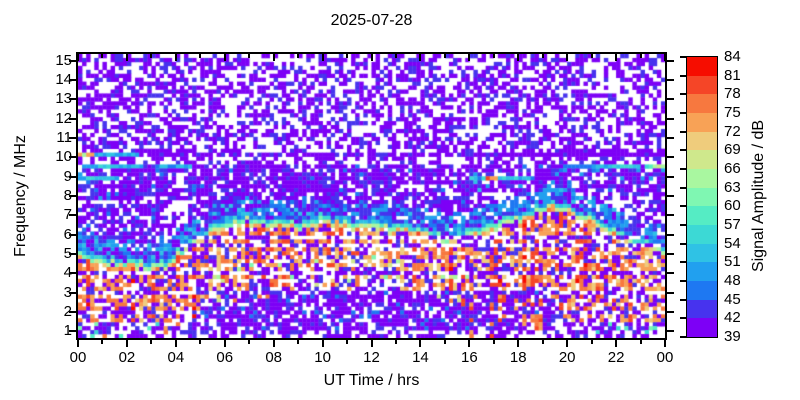 The image size is (800, 400). Describe the element at coordinates (67, 253) in the screenshot. I see `y-tick-label: 5` at that location.